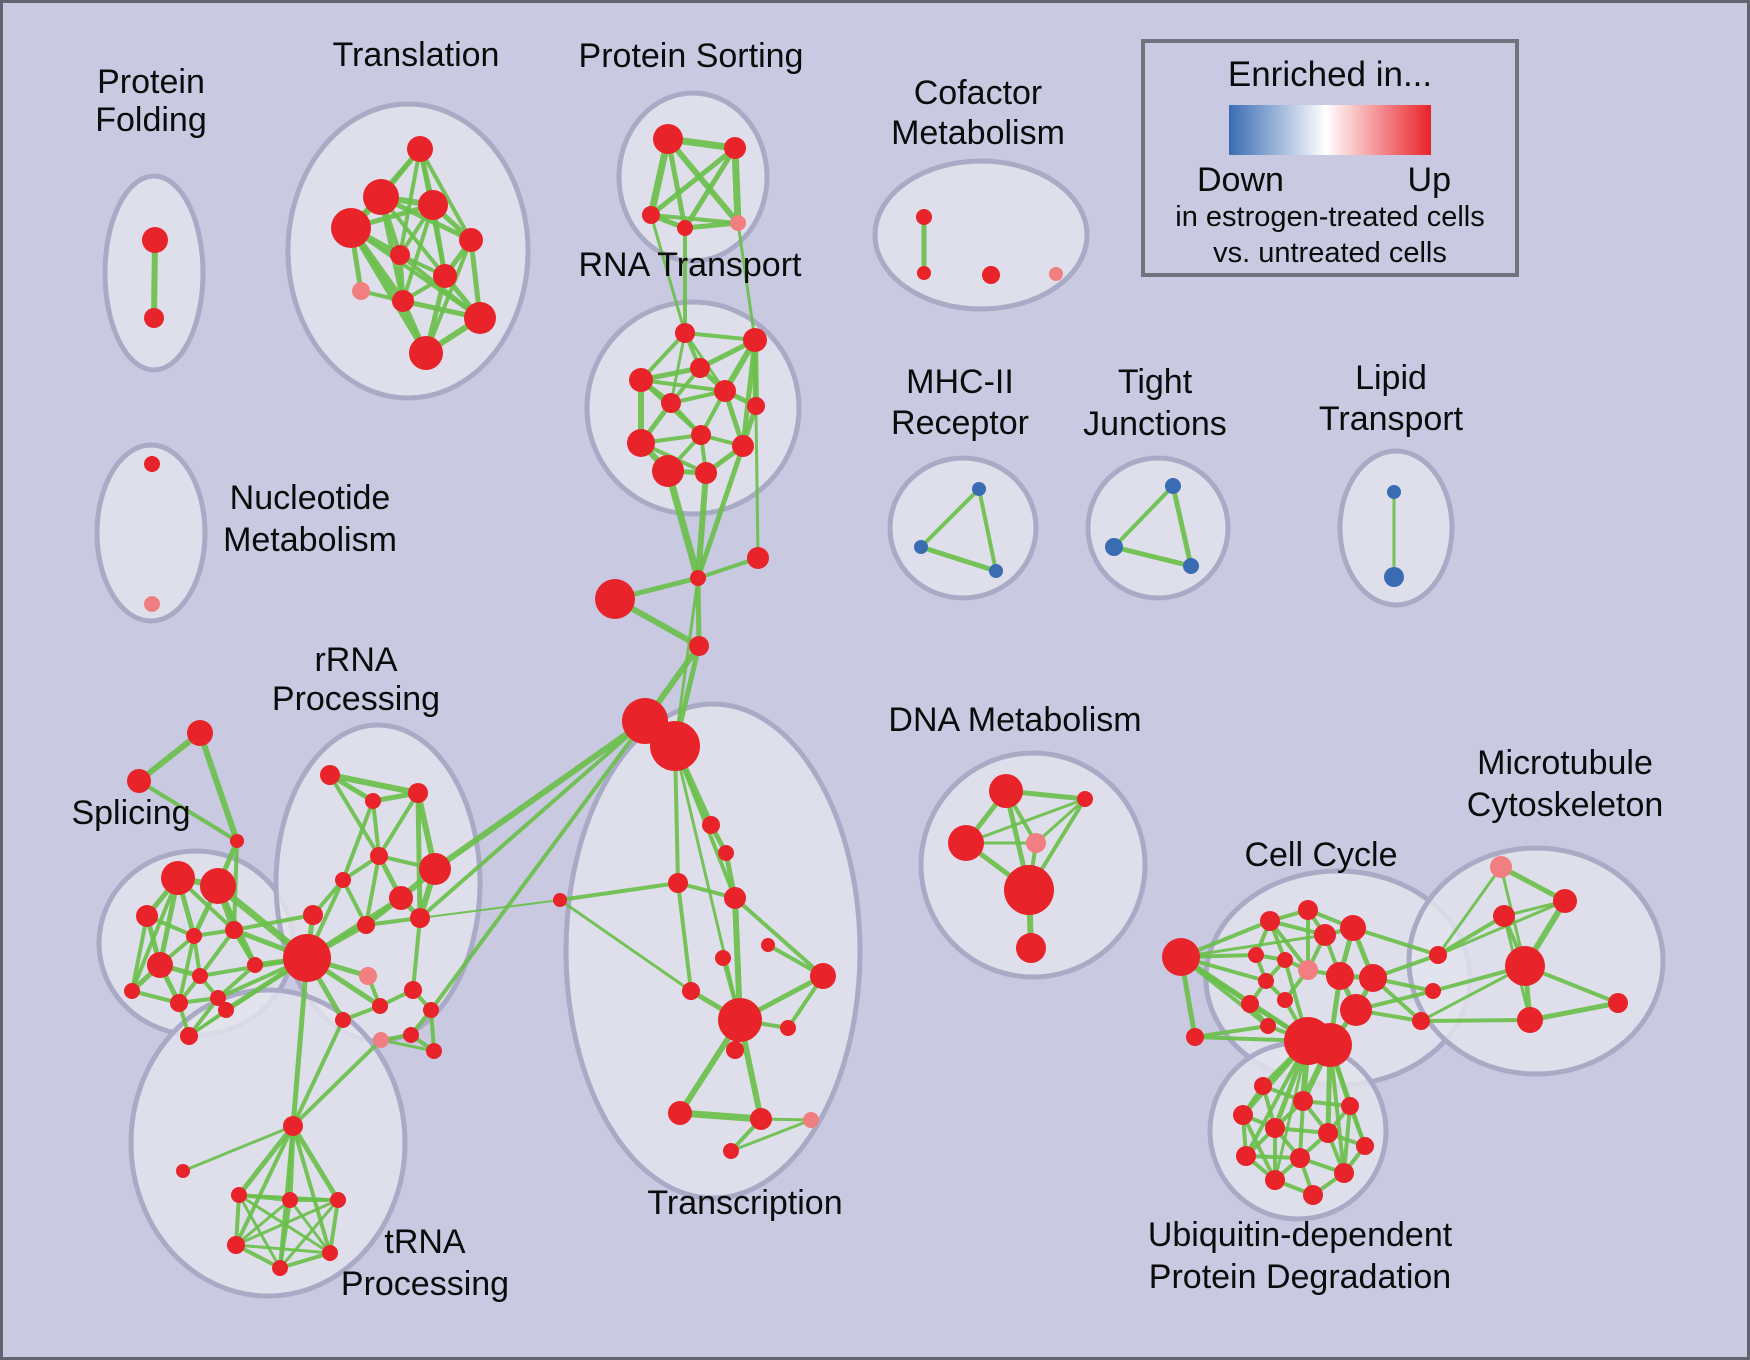 The image size is (1750, 1360). Describe the element at coordinates (735, 148) in the screenshot. I see `node-ps2` at that location.